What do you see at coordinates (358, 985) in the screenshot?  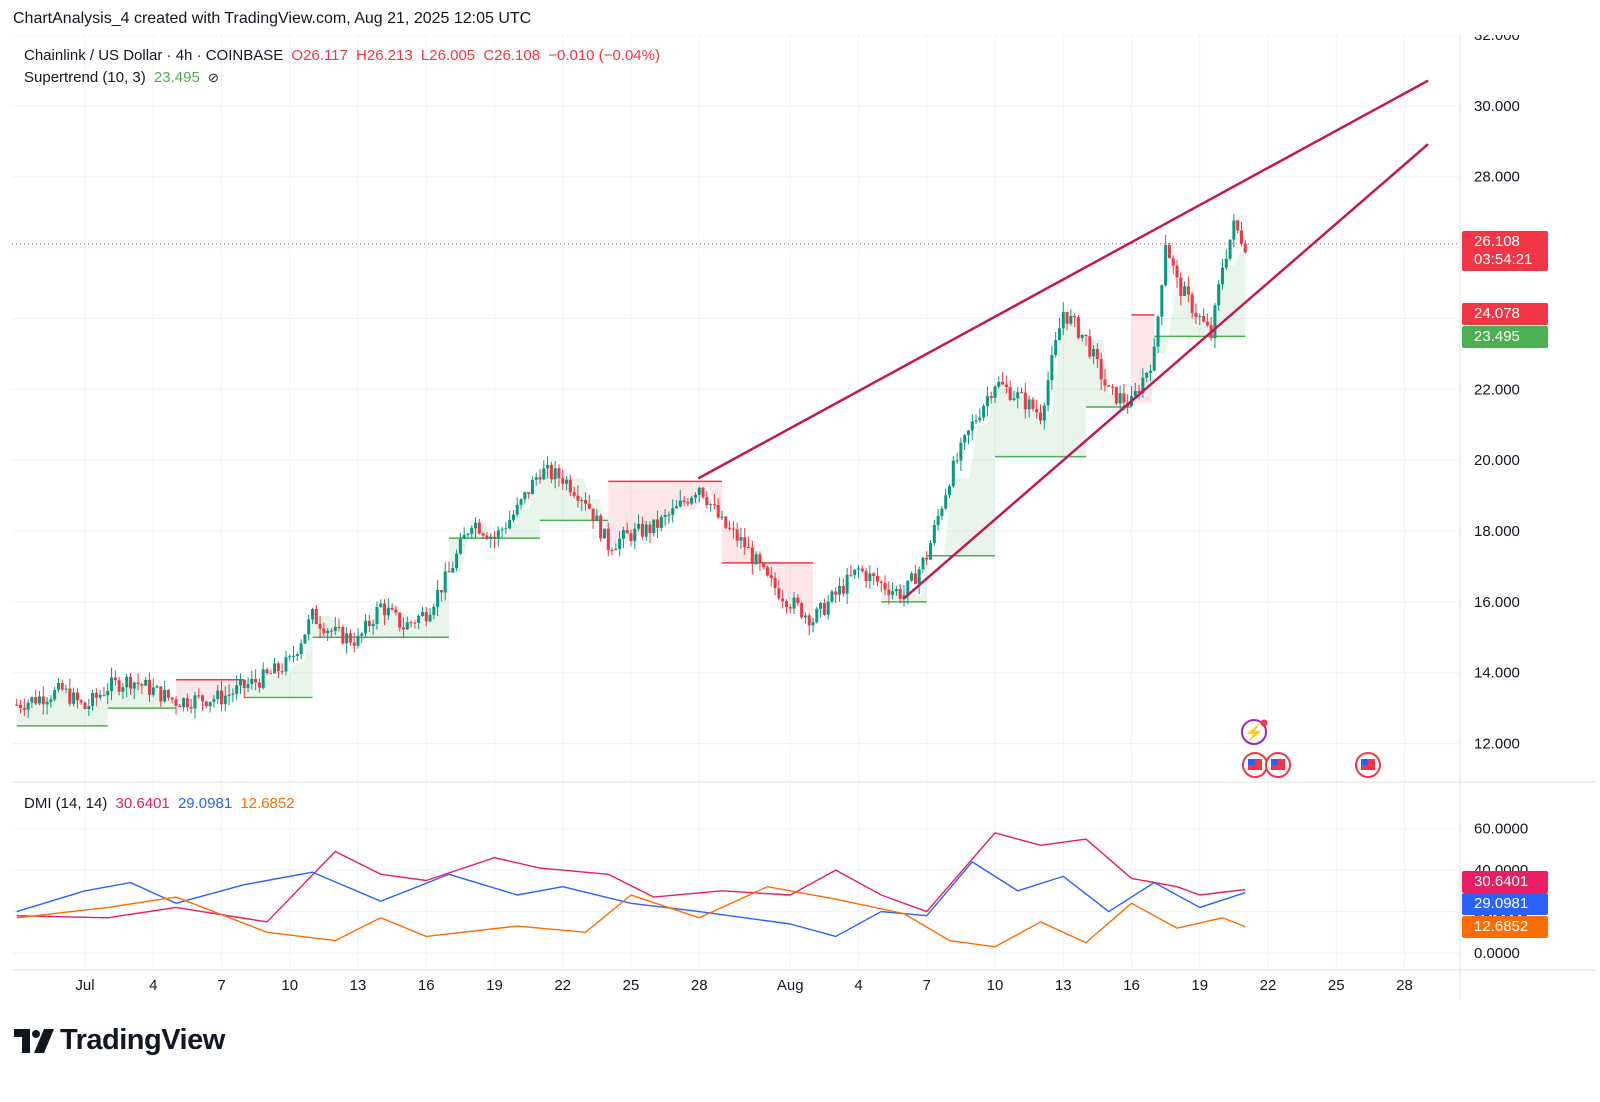 I see `x-tick-label: 13` at bounding box center [358, 985].